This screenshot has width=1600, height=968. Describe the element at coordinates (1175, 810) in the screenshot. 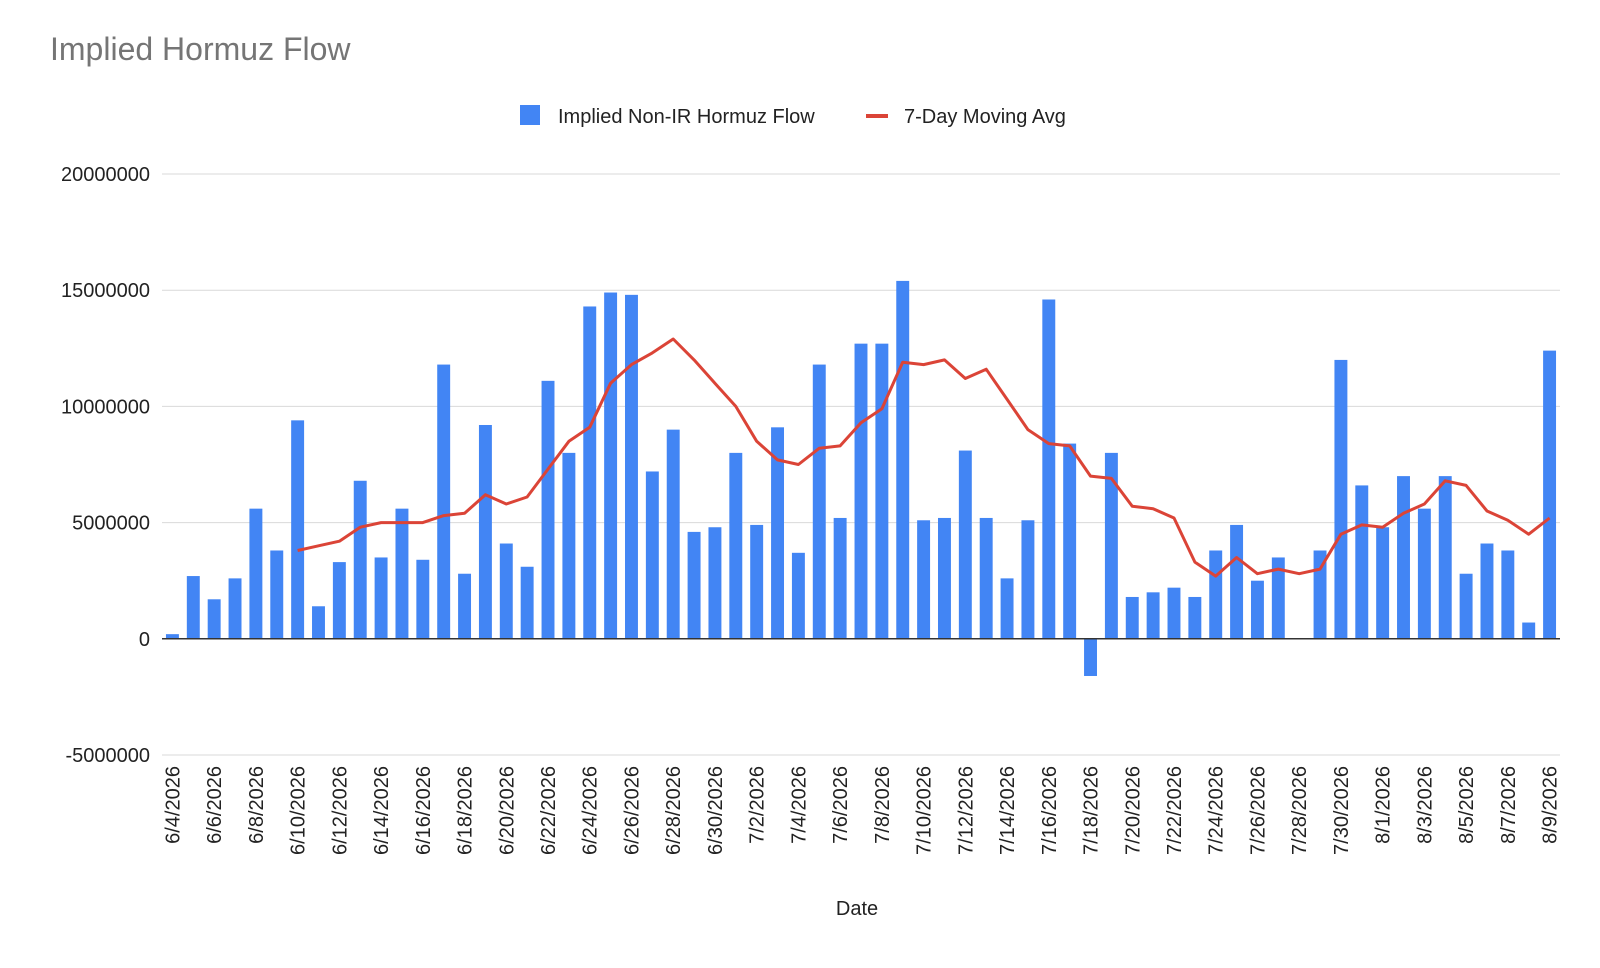

I see `x-tick-label: 7/22/2026` at that location.